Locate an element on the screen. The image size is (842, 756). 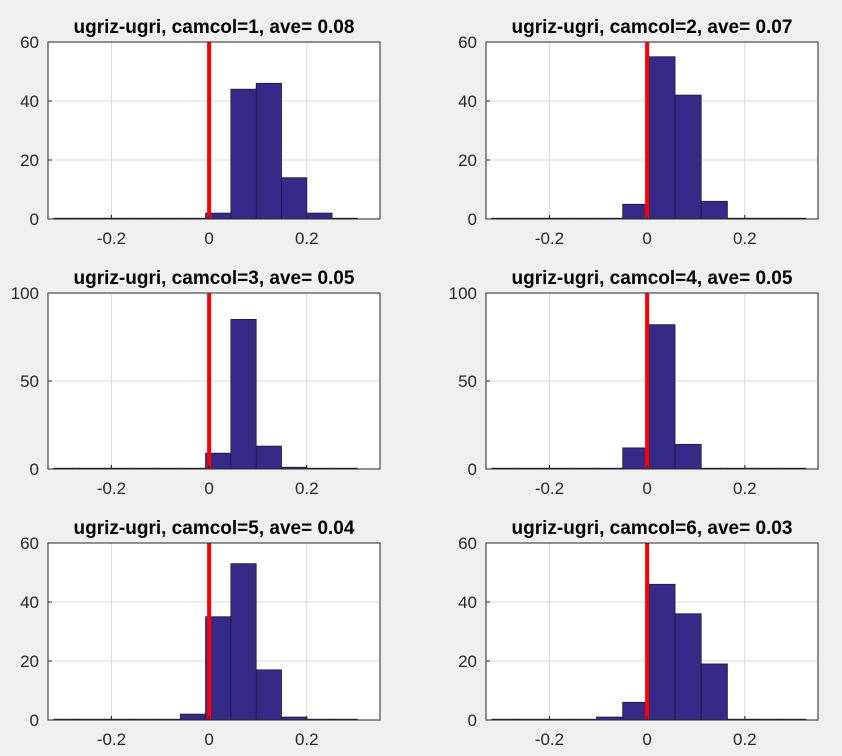
plot-title: ugriz-ugri, camcol=3, ave= 0.05 is located at coordinates (214, 278).